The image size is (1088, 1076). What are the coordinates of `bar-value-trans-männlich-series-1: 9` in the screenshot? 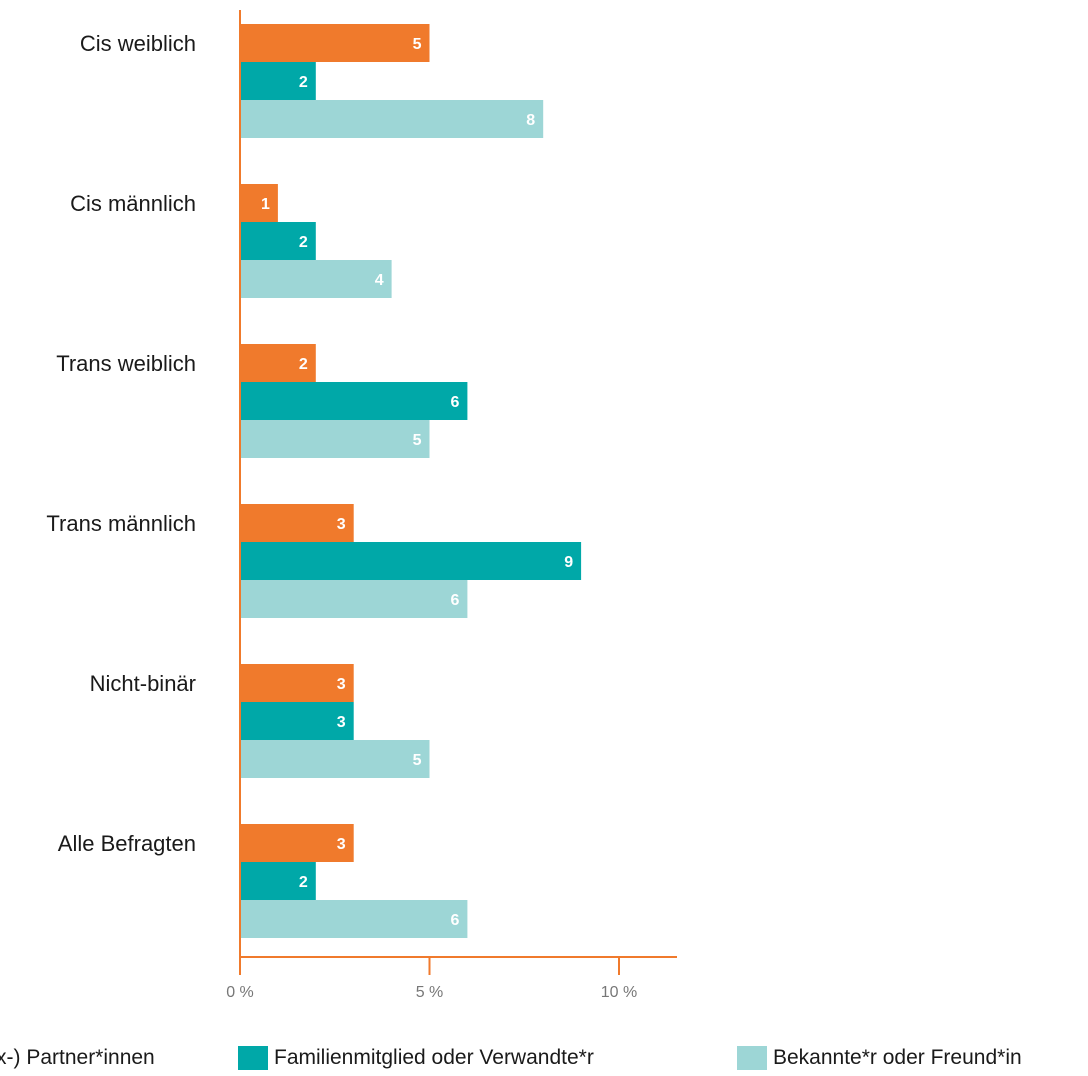 It's located at (568, 562).